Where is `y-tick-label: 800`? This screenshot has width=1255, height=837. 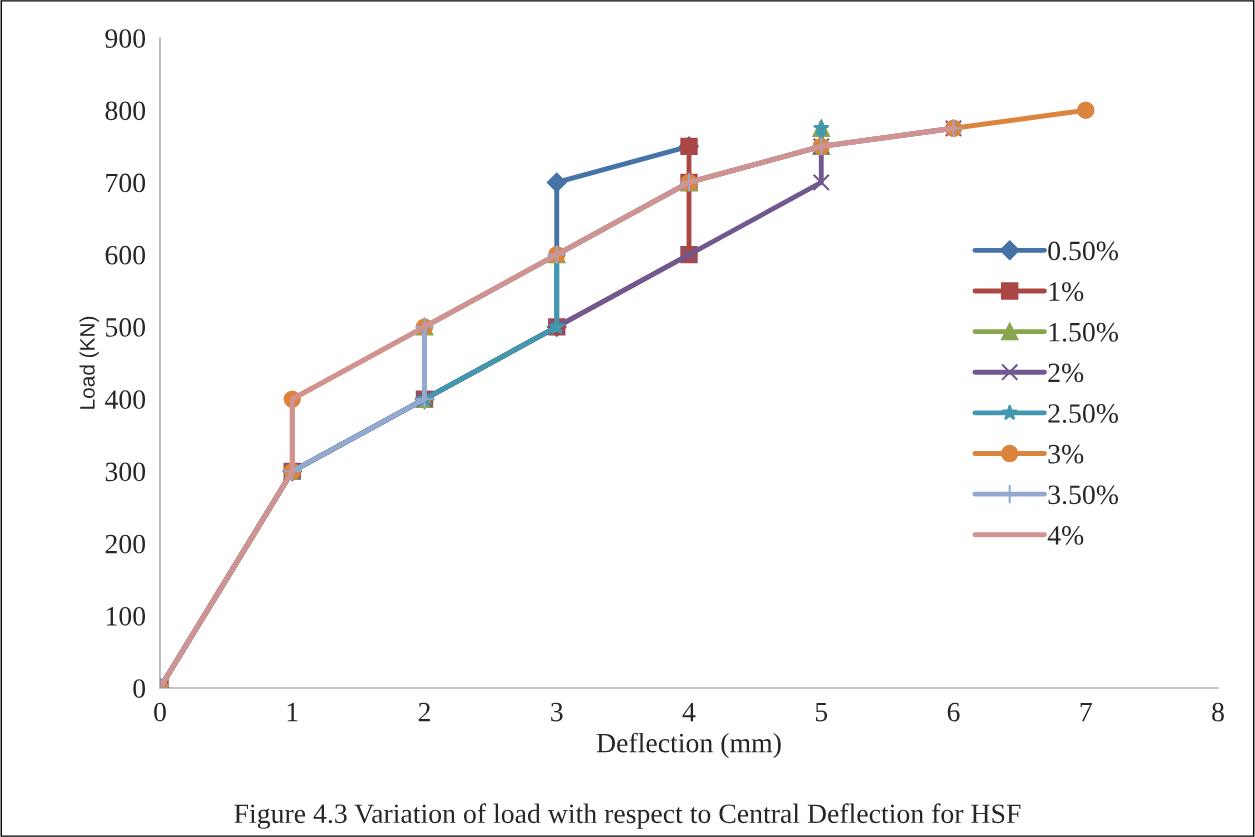 y-tick-label: 800 is located at coordinates (125, 111).